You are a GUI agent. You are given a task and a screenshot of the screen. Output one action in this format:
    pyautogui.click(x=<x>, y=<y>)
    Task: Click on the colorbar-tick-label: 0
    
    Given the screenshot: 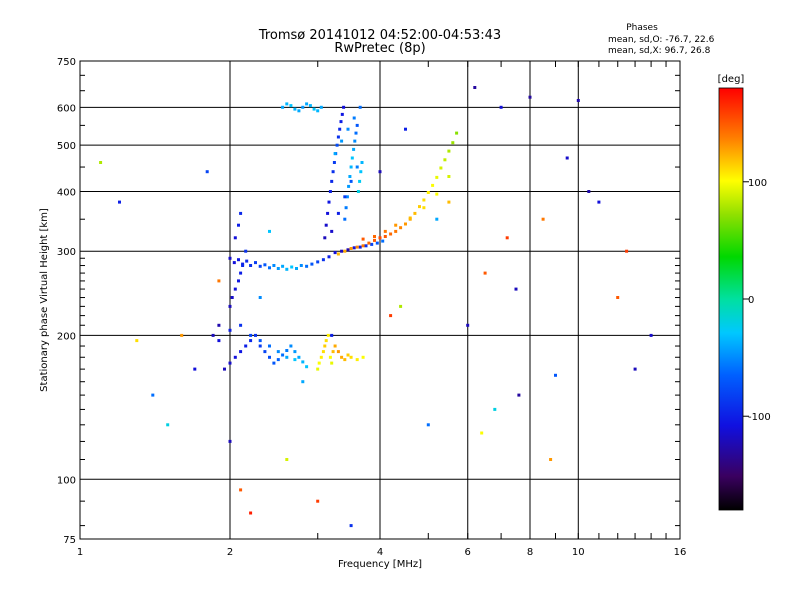 What is the action you would take?
    pyautogui.click(x=751, y=300)
    